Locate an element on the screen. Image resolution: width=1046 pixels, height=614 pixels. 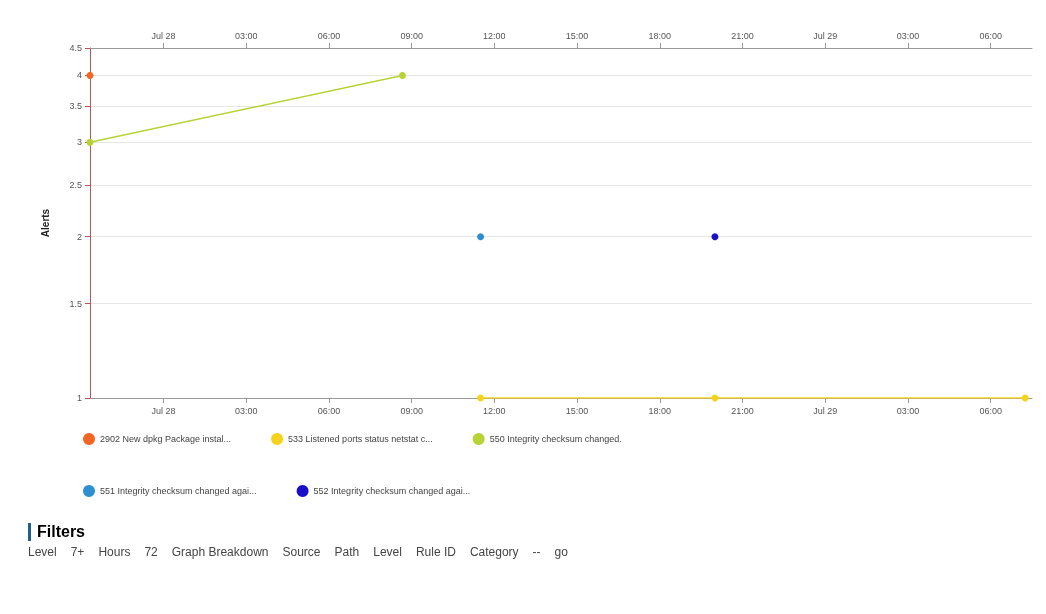
x2-tick-label: 12:00 is located at coordinates (494, 35).